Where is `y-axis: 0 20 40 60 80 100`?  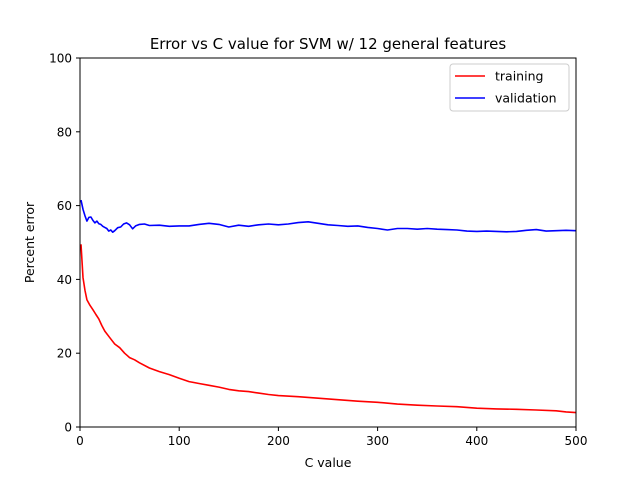
y-axis: 0 20 40 60 80 100 is located at coordinates (64, 243).